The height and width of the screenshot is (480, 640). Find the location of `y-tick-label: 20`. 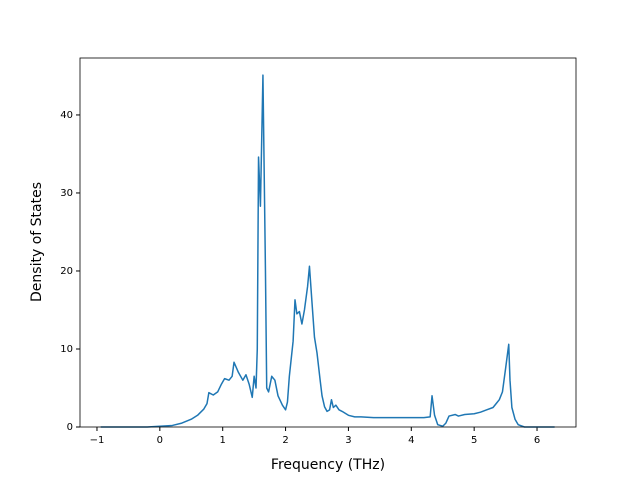

y-tick-label: 20 is located at coordinates (66, 271).